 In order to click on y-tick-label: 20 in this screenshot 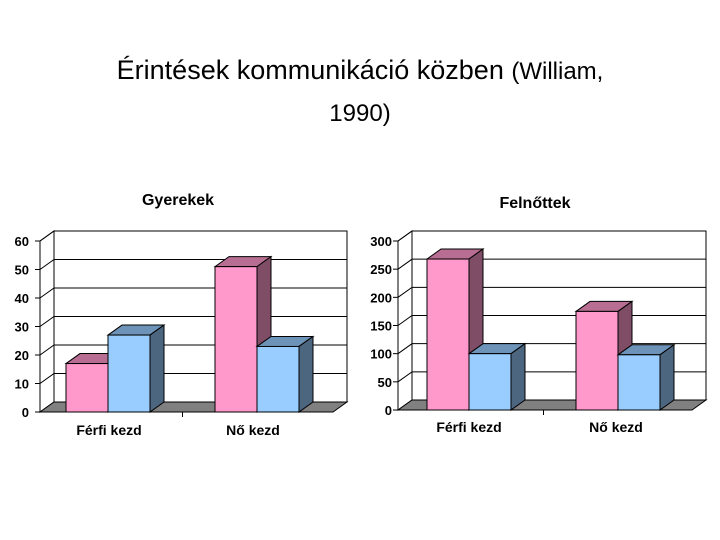, I will do `click(22, 355)`.